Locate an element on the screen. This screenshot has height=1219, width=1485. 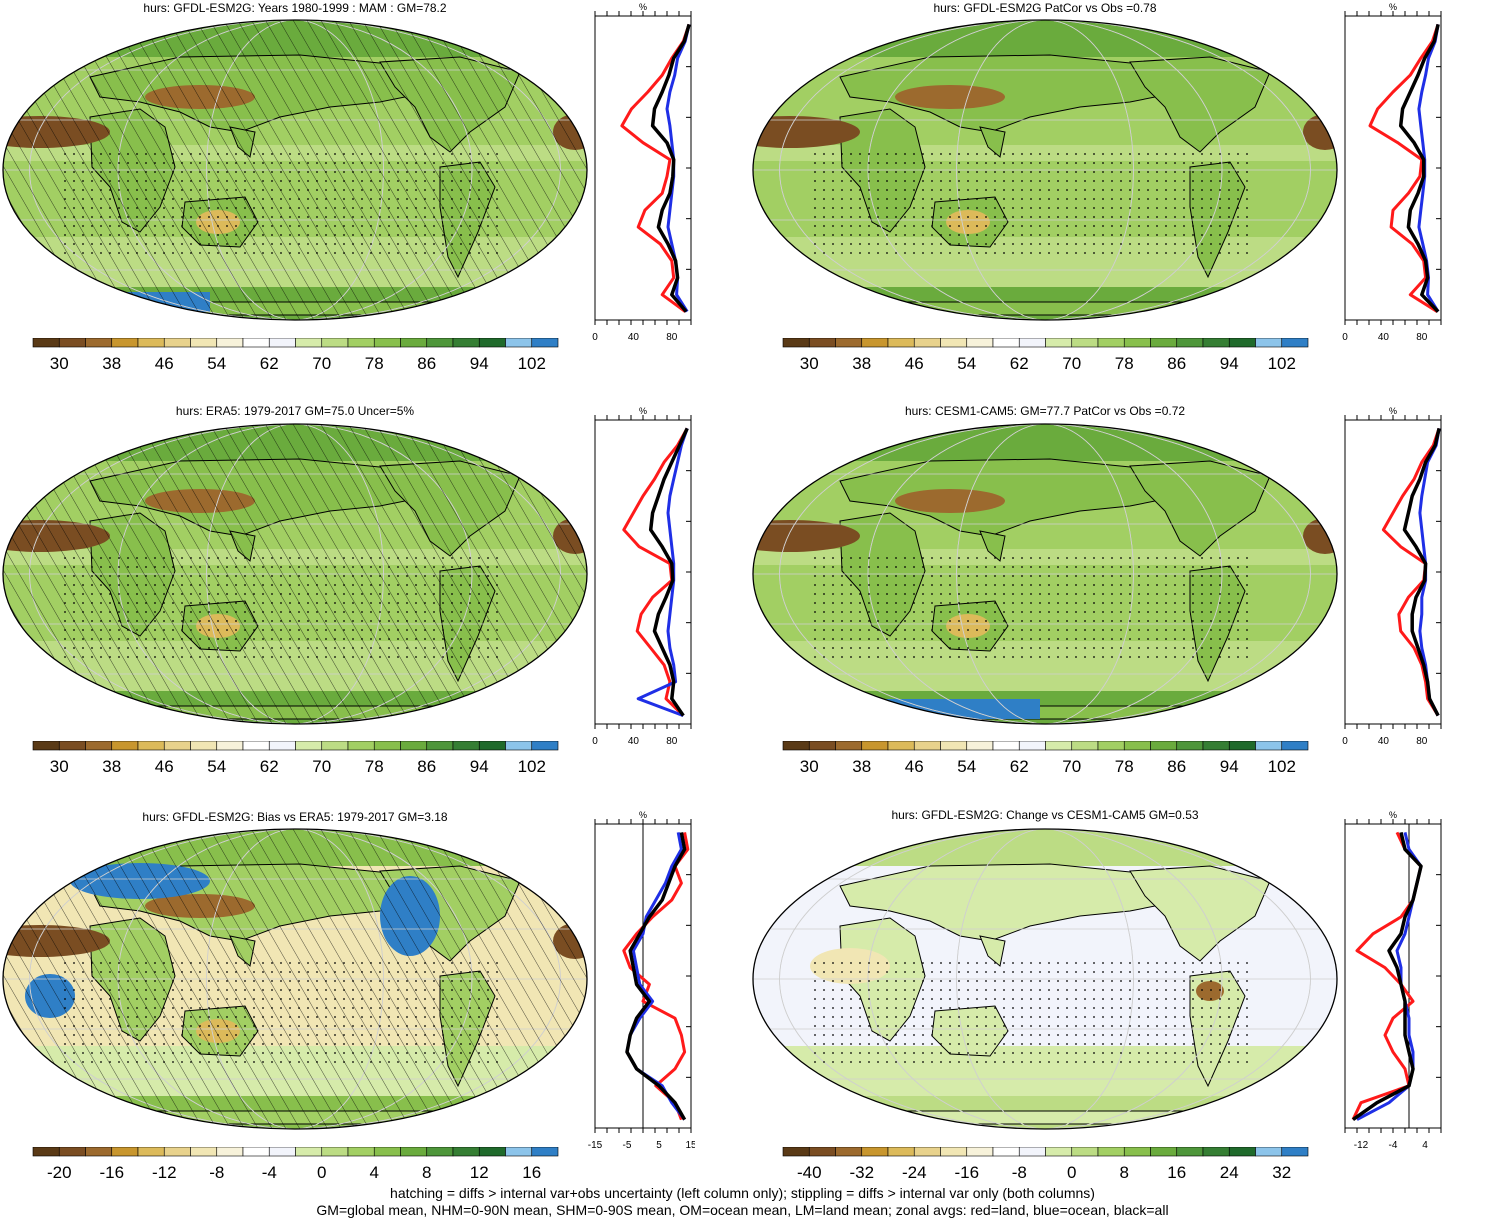
asia-dry-region is located at coordinates (950, 97).